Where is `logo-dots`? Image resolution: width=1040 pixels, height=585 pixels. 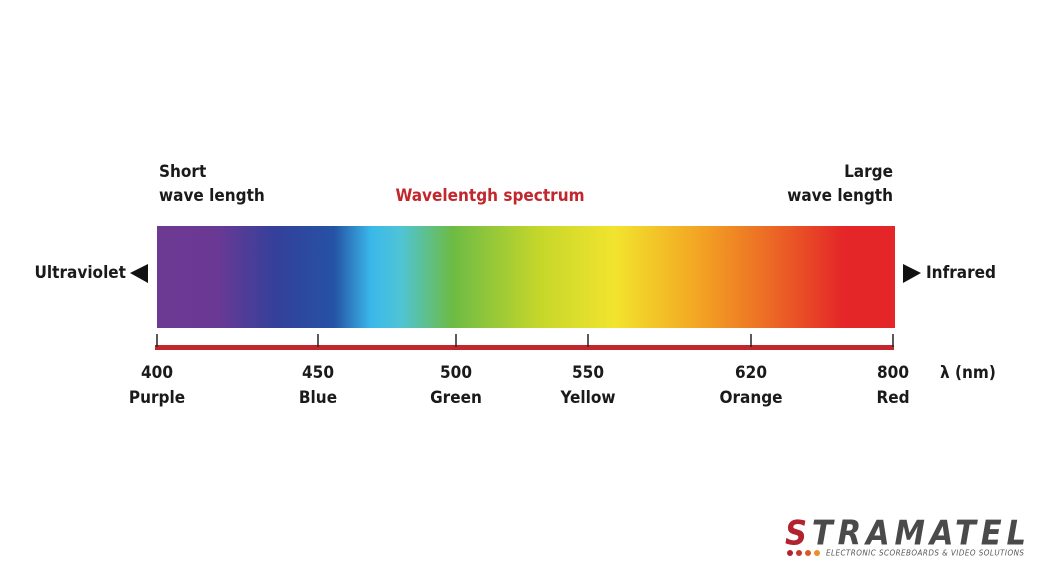 logo-dots is located at coordinates (803, 553).